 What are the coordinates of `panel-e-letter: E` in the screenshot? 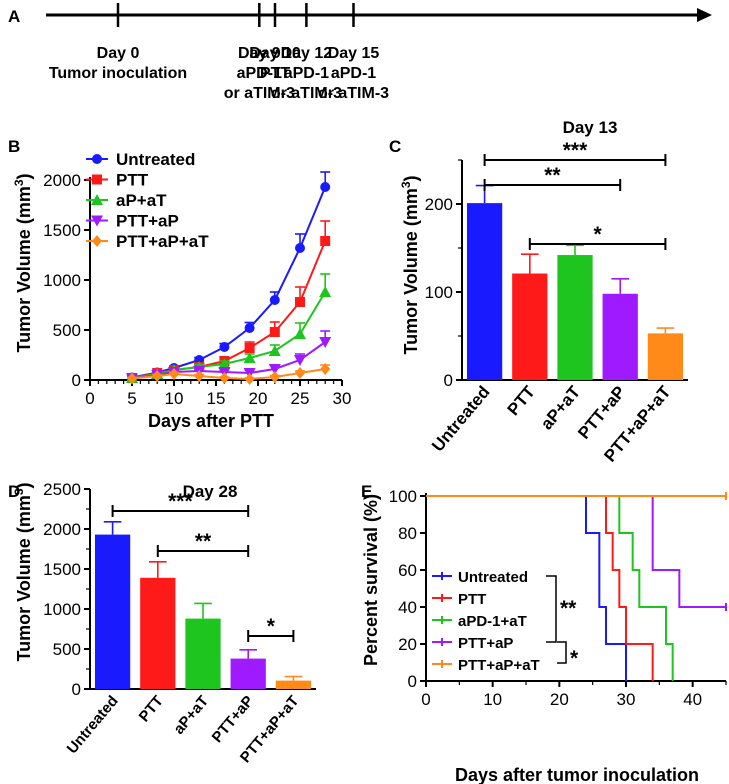 It's located at (366, 491).